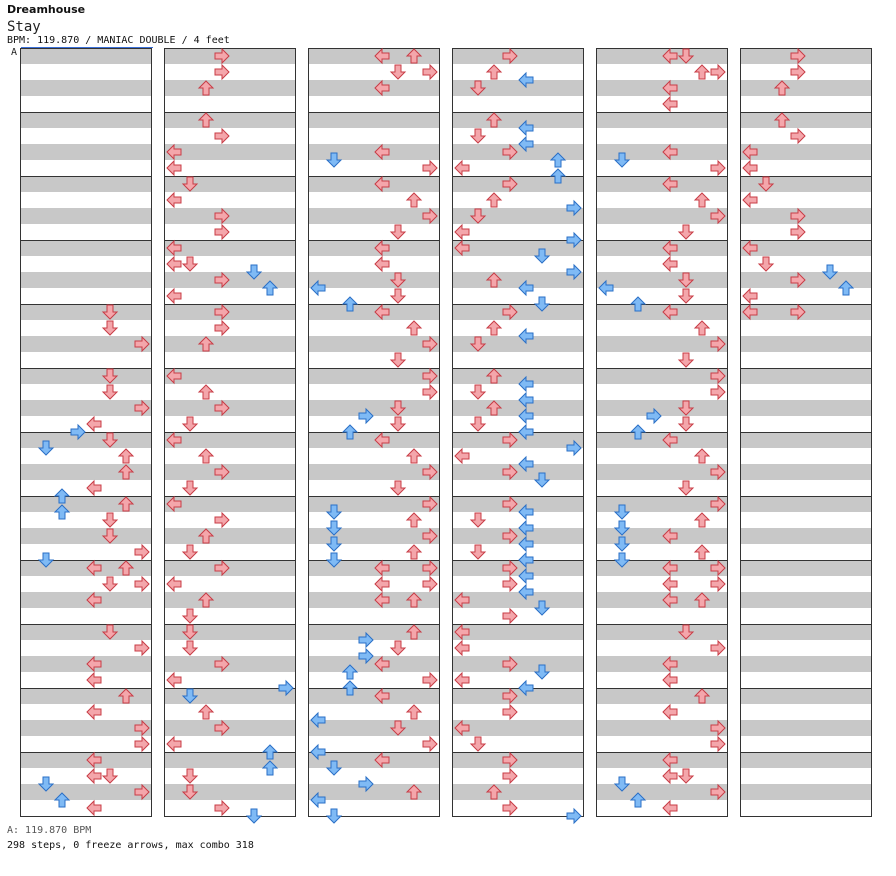 The width and height of the screenshot is (896, 876). I want to click on bpm-summary: A: 119.870 BPM, so click(49, 830).